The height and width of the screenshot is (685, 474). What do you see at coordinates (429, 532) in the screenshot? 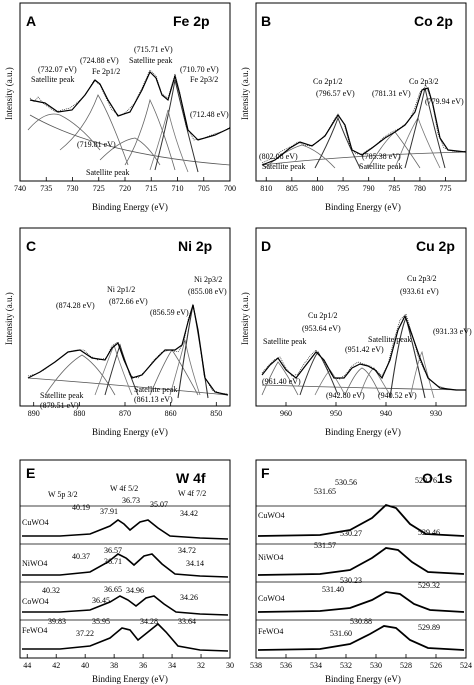
I see `peak-label: 529.46` at bounding box center [429, 532].